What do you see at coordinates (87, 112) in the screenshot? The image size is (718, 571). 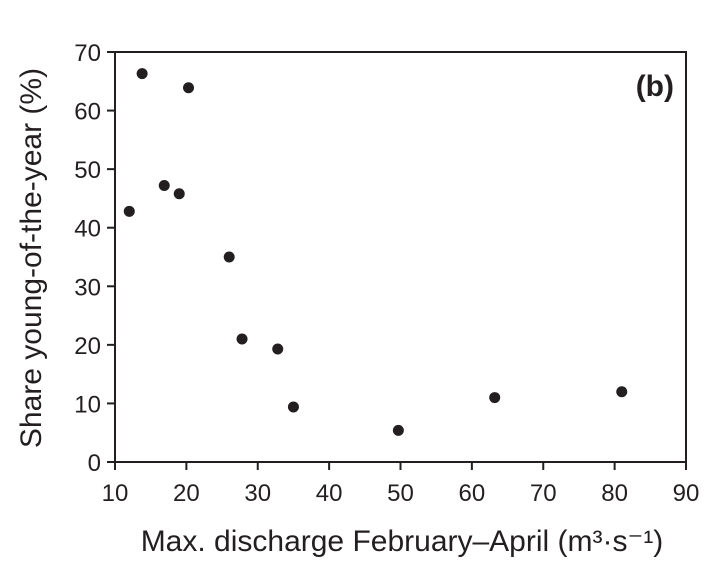 I see `y-tick-label: 60` at bounding box center [87, 112].